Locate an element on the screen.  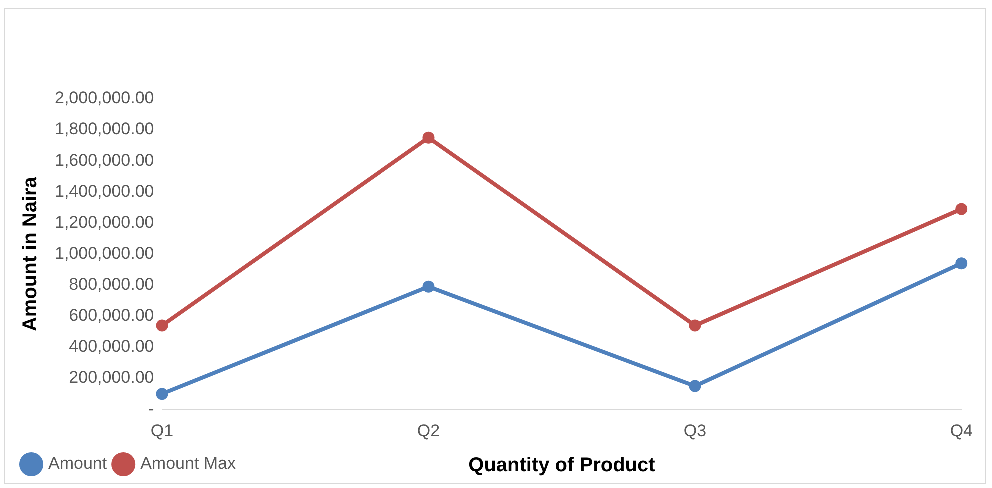
y-tick-label: 1,600,000.00 is located at coordinates (104, 160).